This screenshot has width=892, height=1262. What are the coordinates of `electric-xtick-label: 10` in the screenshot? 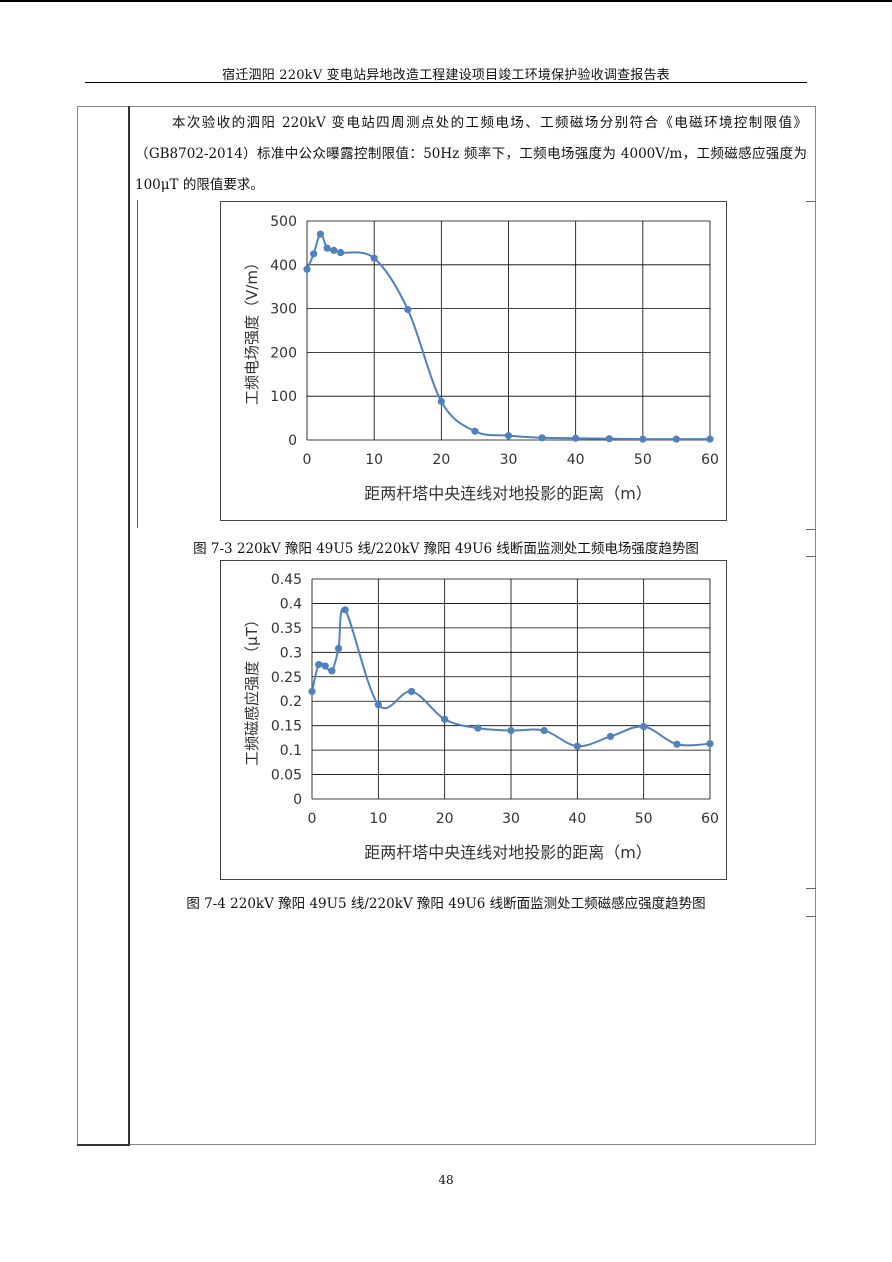 It's located at (374, 460).